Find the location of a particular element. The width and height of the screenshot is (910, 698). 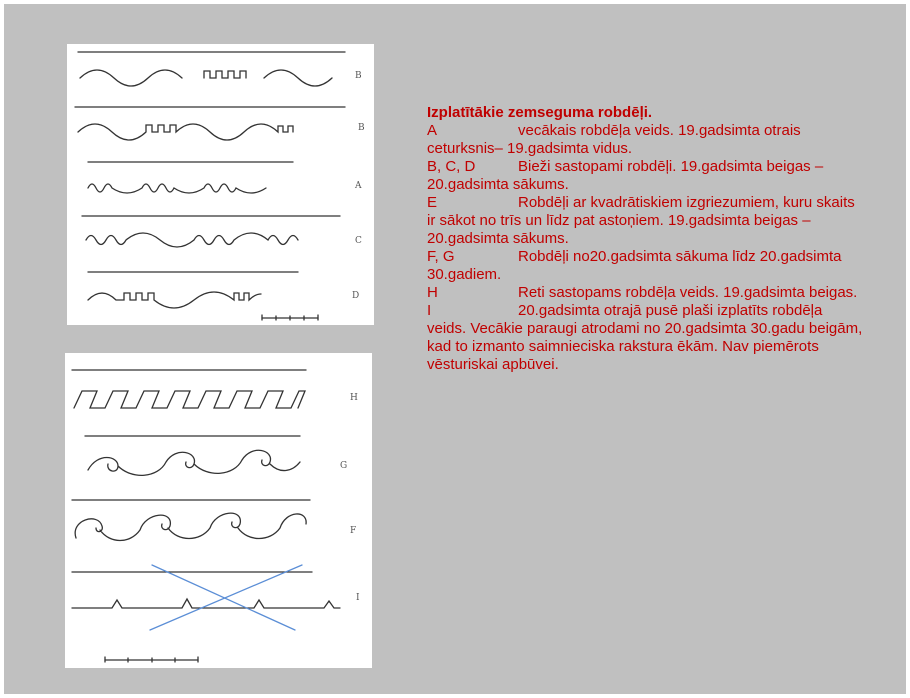

entry-code: E is located at coordinates (432, 202).